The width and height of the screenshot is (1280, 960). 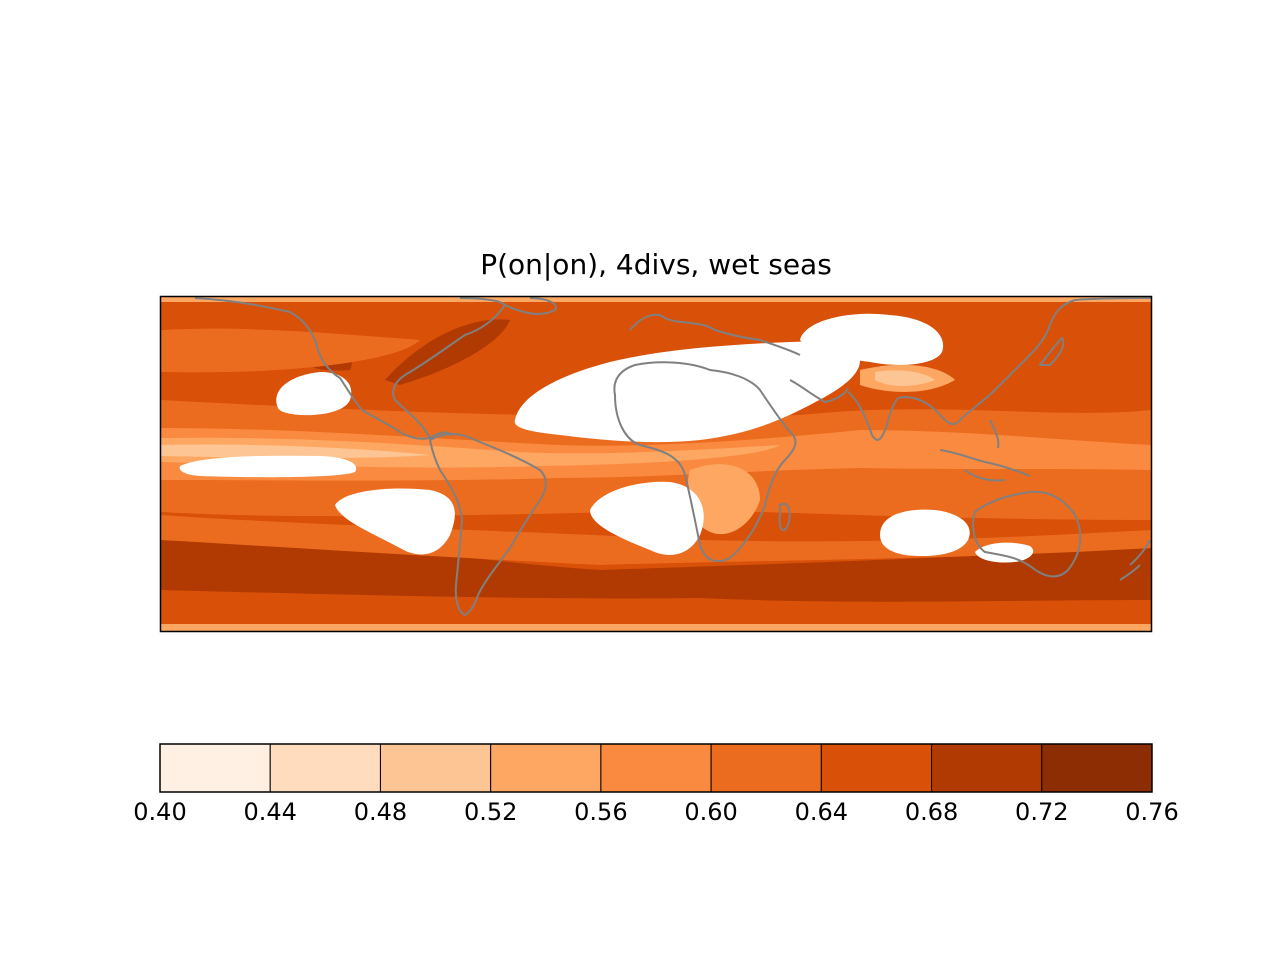 I want to click on colorbar-tick-label: 0.72, so click(x=1042, y=812).